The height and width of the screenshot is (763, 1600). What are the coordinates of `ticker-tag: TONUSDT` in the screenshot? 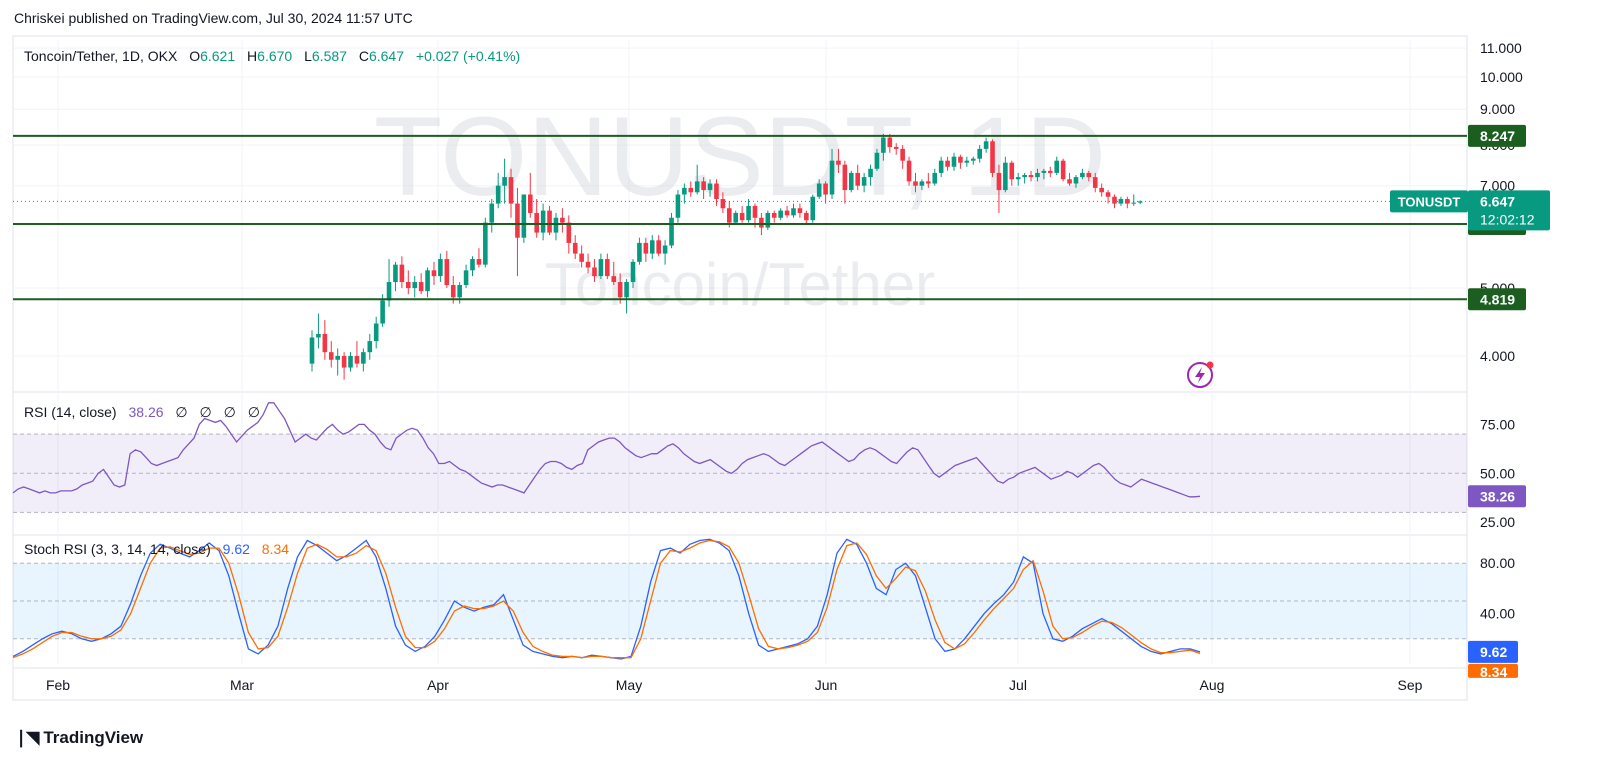 It's located at (1429, 201).